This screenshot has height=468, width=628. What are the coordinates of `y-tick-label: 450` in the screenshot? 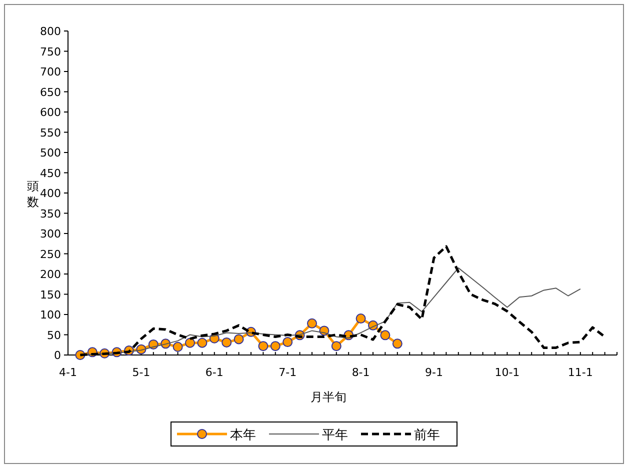 It's located at (50, 173).